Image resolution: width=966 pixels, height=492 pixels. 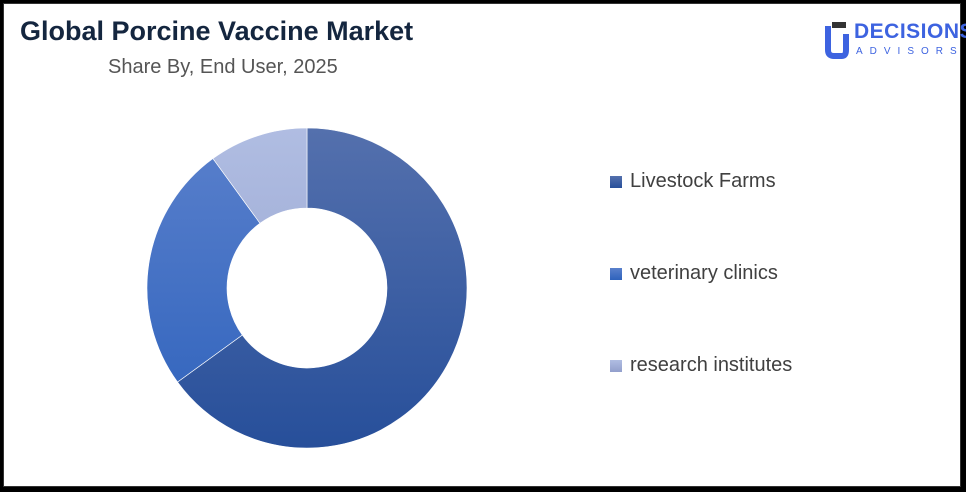 I want to click on chart-title: Global Porcine Vaccine Market, so click(x=217, y=31).